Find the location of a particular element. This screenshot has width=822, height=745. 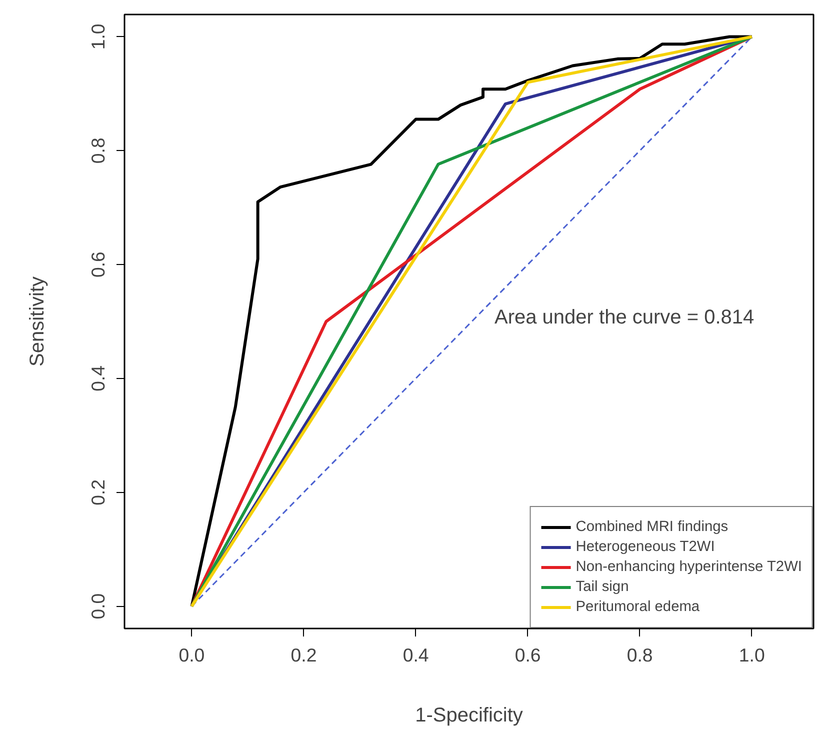

legend-label: Combined MRI findings is located at coordinates (652, 527).